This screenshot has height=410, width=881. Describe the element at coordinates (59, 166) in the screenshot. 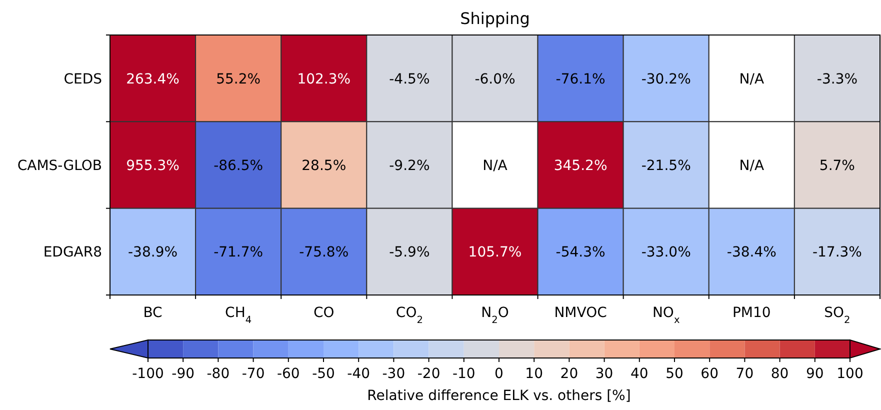

I see `y-tick-label: CAMS-GLOB` at that location.